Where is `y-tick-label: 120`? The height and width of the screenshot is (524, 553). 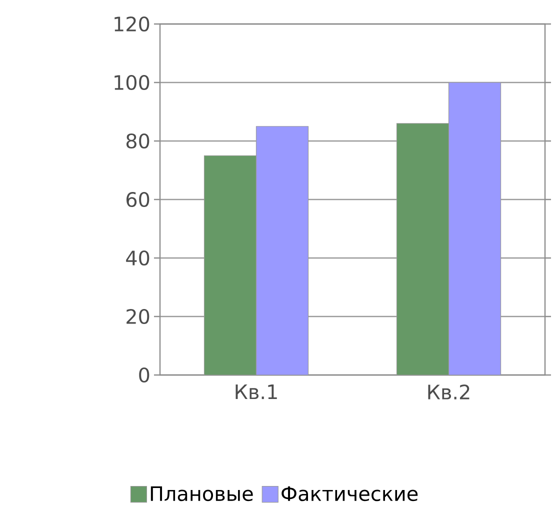 y-tick-label: 120 is located at coordinates (132, 24).